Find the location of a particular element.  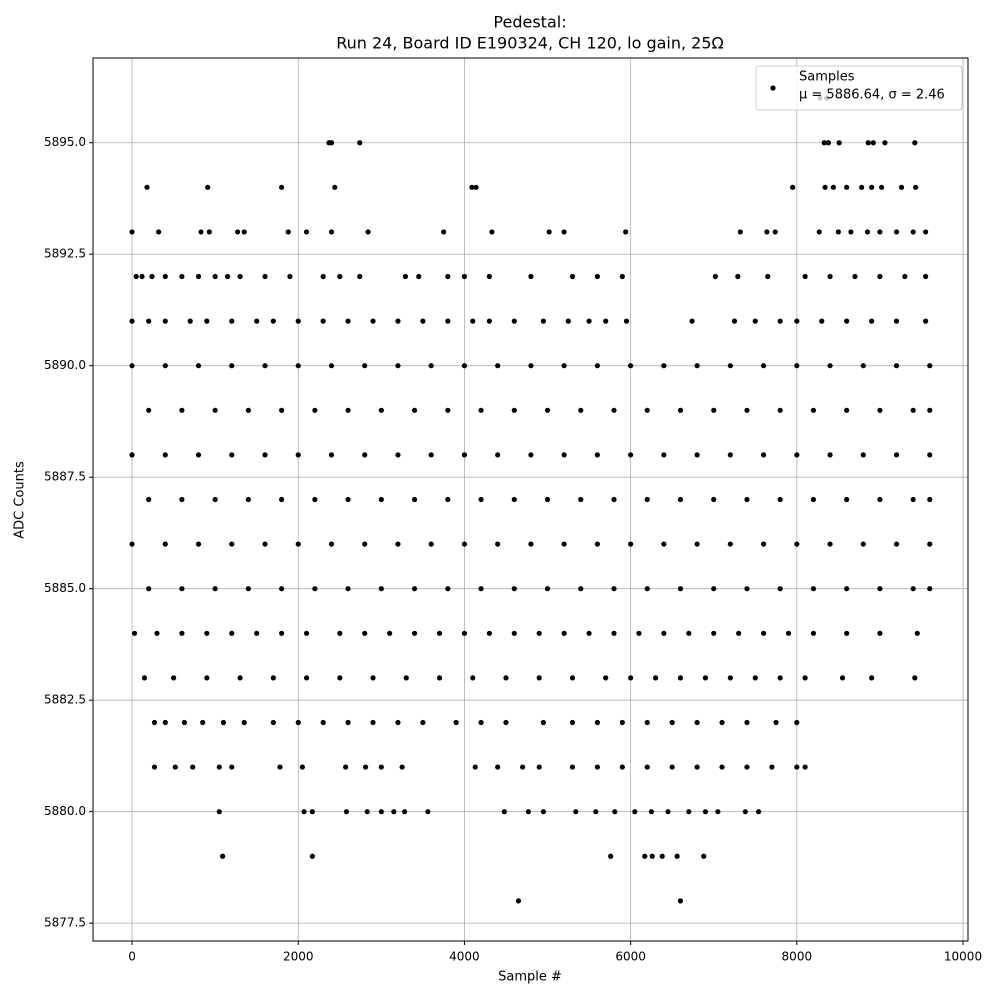

y-tick-label: 5890.0 is located at coordinates (65, 365).